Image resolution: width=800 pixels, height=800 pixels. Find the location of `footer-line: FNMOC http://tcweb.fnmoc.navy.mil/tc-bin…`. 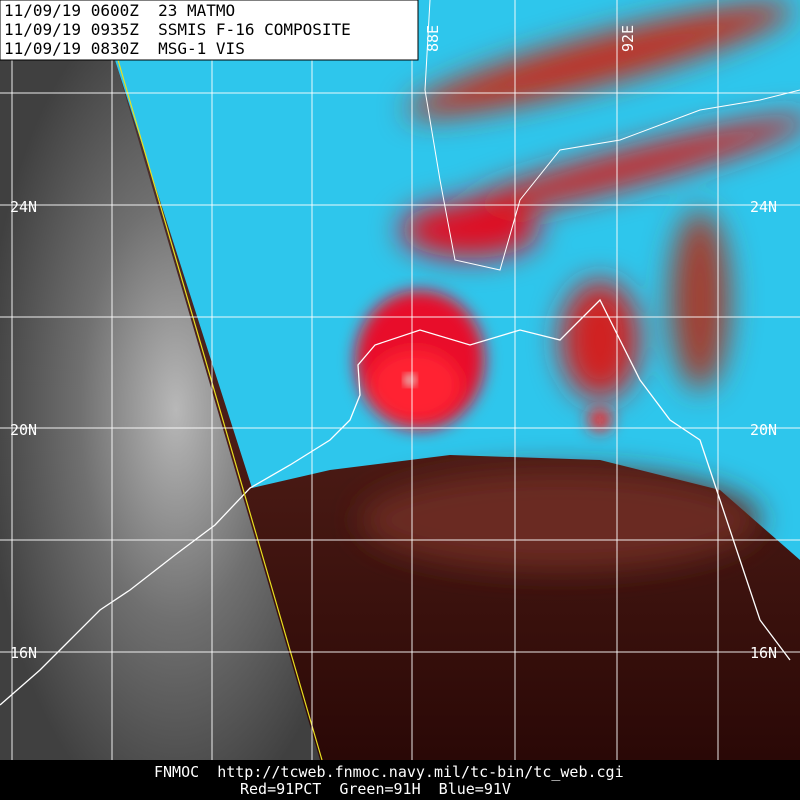

footer-line: FNMOC http://tcweb.fnmoc.navy.mil/tc-bin… is located at coordinates (389, 772).